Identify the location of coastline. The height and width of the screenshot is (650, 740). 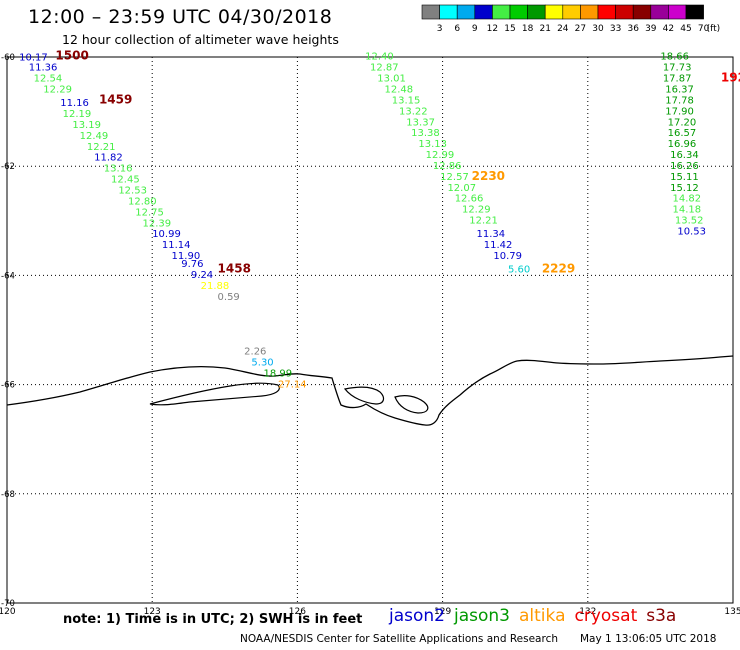
(370, 390).